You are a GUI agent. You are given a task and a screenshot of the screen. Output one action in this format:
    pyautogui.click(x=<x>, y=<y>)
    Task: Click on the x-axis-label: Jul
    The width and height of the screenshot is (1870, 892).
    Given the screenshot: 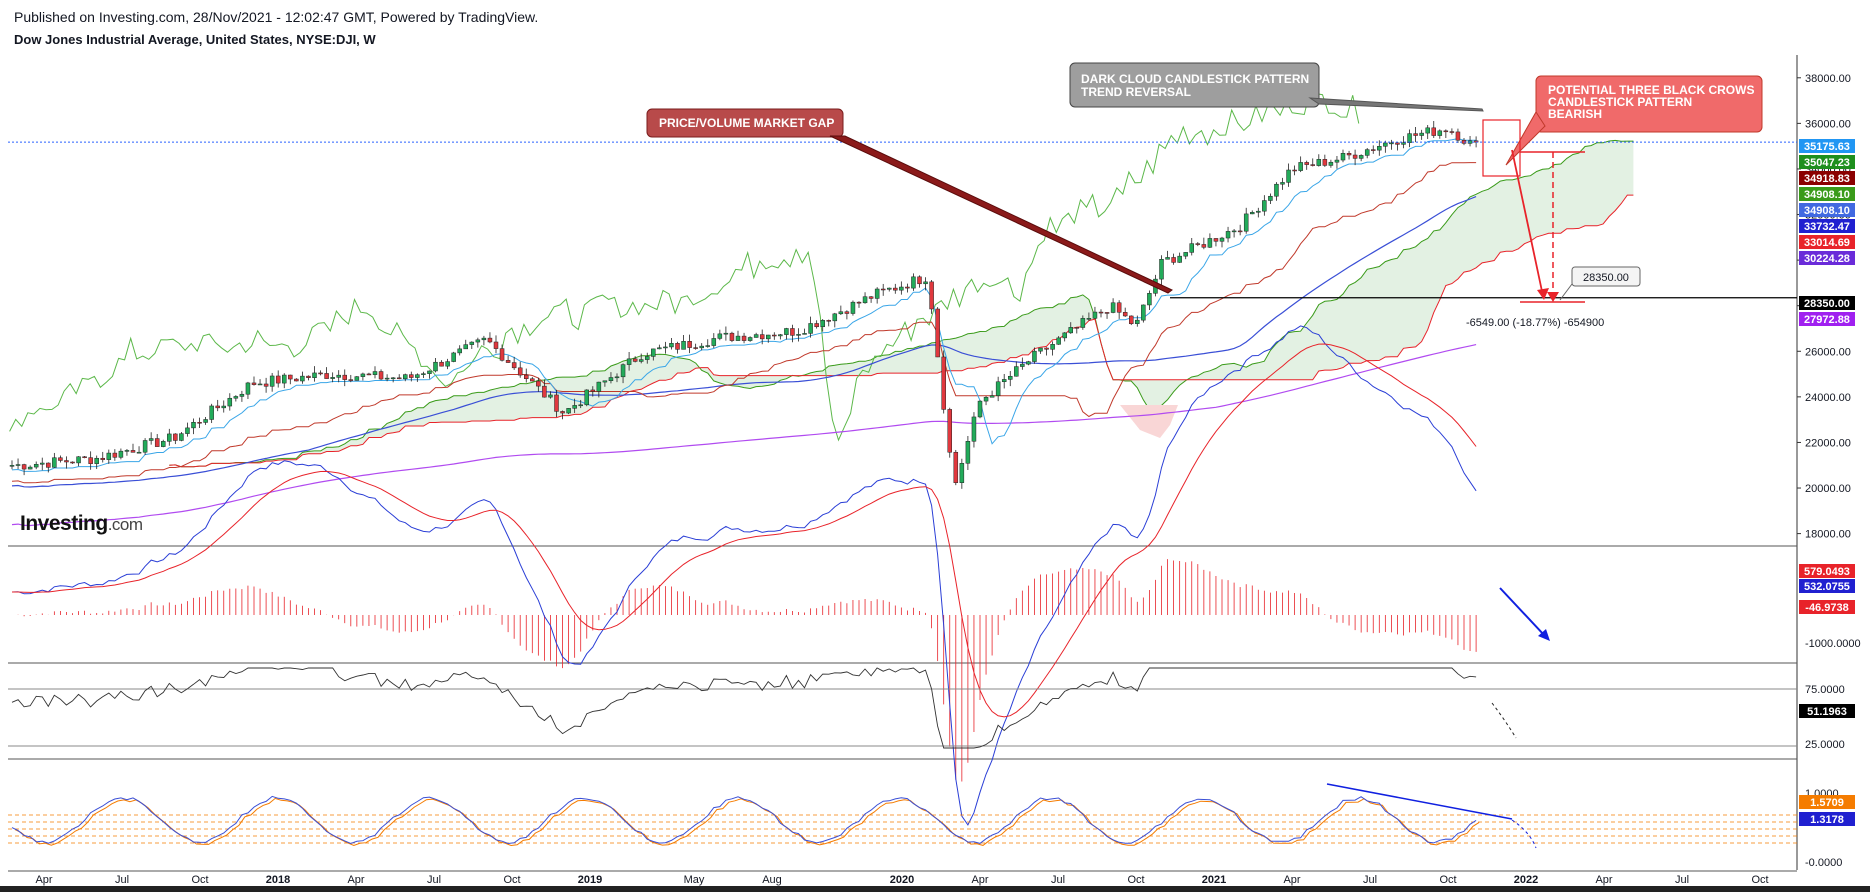 What is the action you would take?
    pyautogui.click(x=434, y=880)
    